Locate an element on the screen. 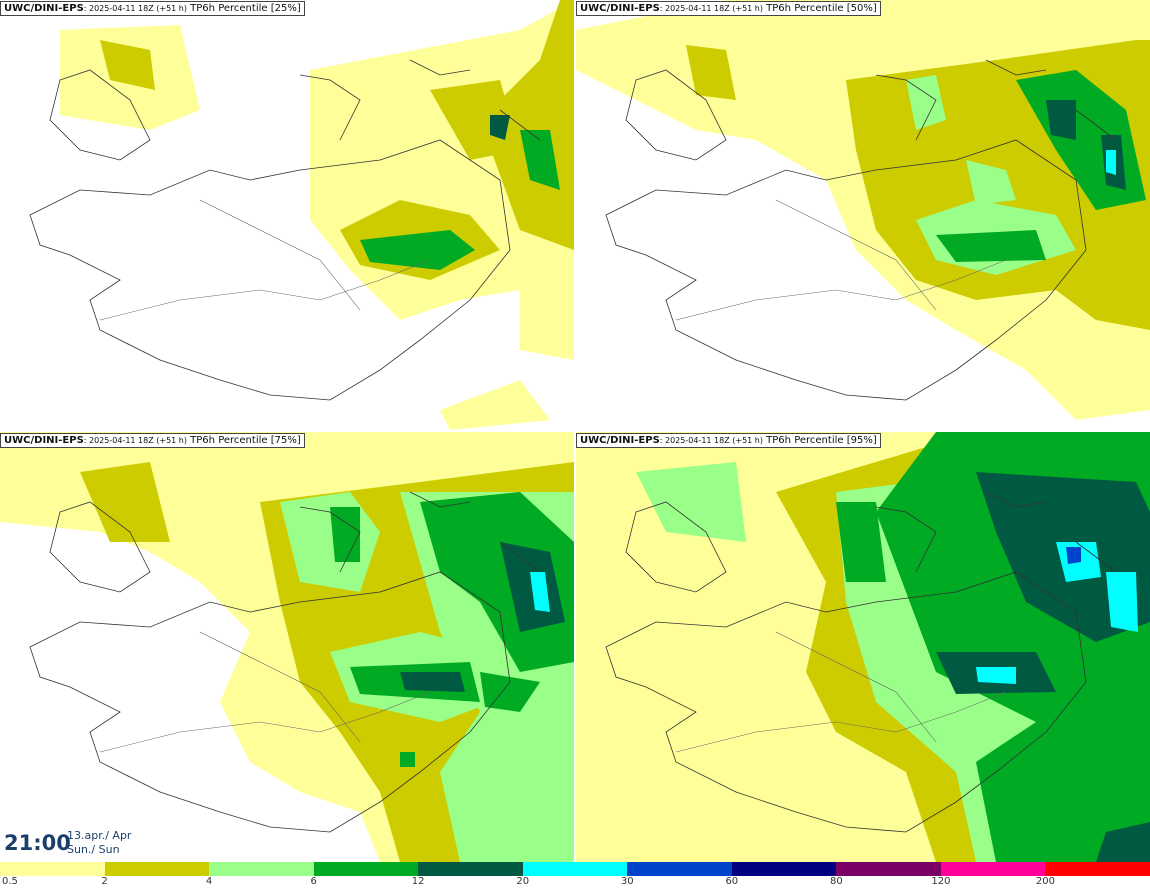 The width and height of the screenshot is (1150, 891). colorbar-tick-label: 30 is located at coordinates (627, 881).